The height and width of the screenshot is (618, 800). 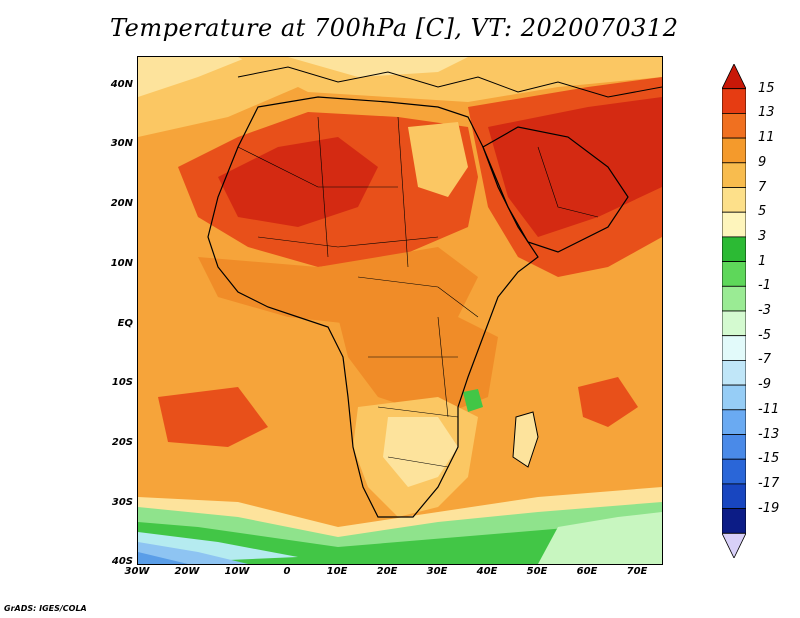 I want to click on colorbar-label: -17, so click(x=769, y=483).